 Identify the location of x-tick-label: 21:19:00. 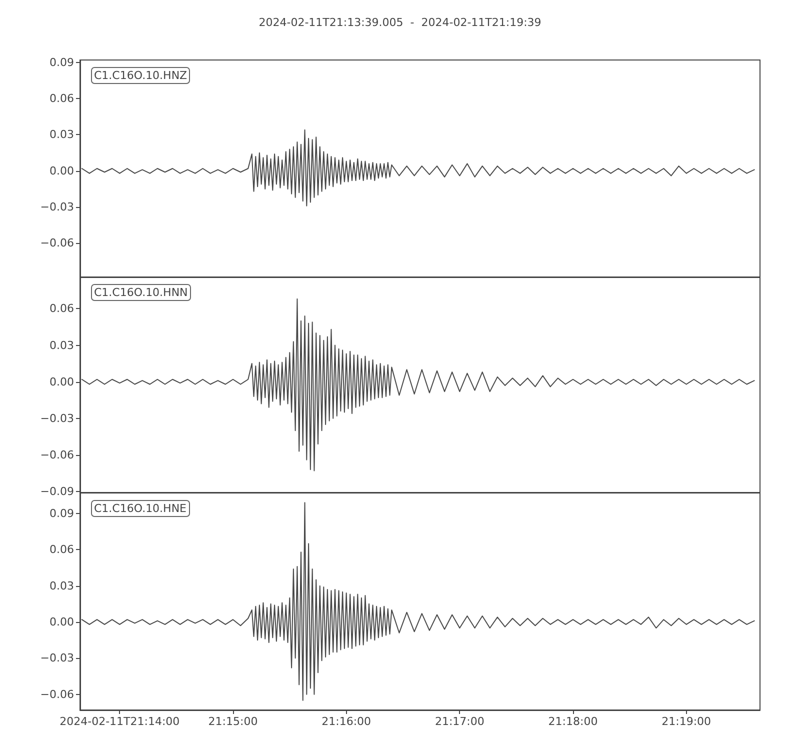
(687, 721).